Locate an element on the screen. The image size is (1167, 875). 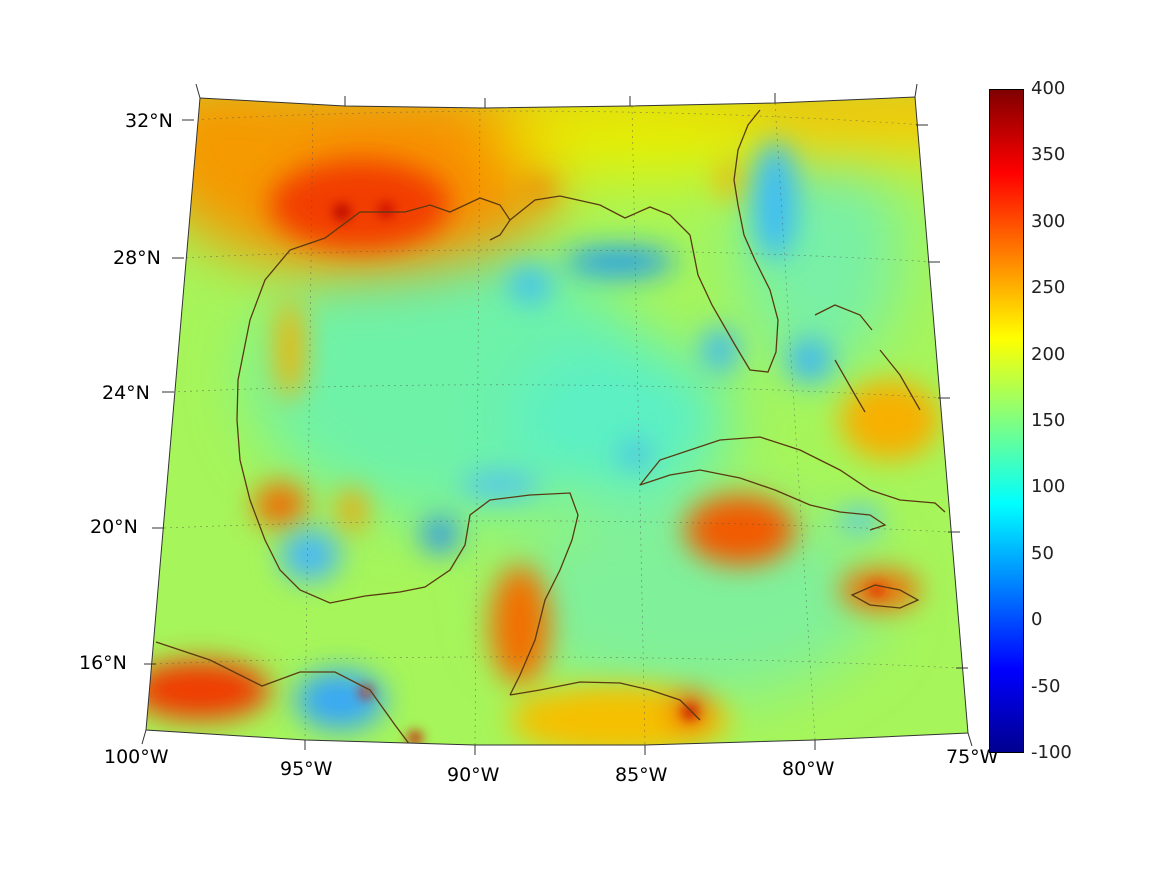
lat-label-16n: 16°N is located at coordinates (103, 663).